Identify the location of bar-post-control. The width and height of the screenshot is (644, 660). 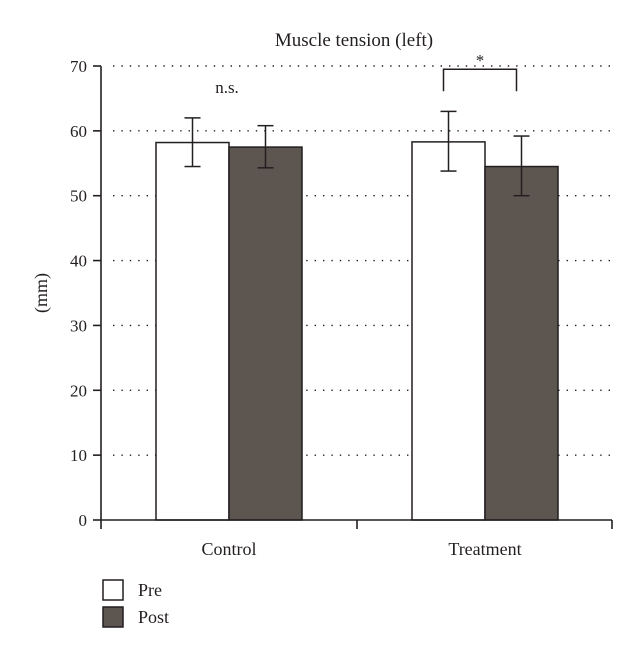
(265, 333).